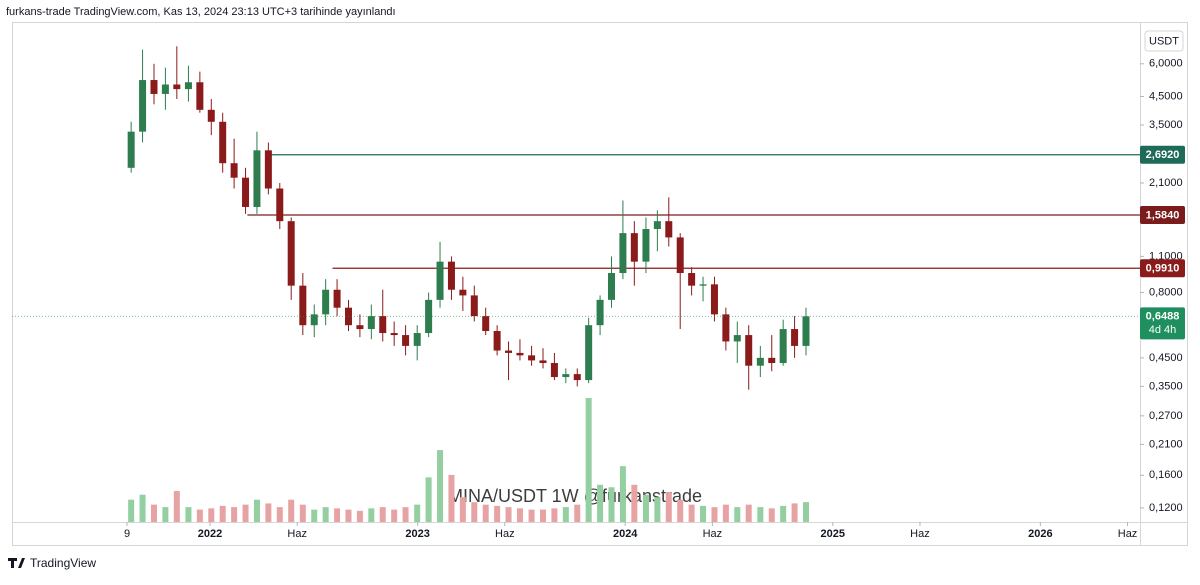 Image resolution: width=1200 pixels, height=585 pixels. What do you see at coordinates (1163, 269) in the screenshot?
I see `level-price-label: 0,9910` at bounding box center [1163, 269].